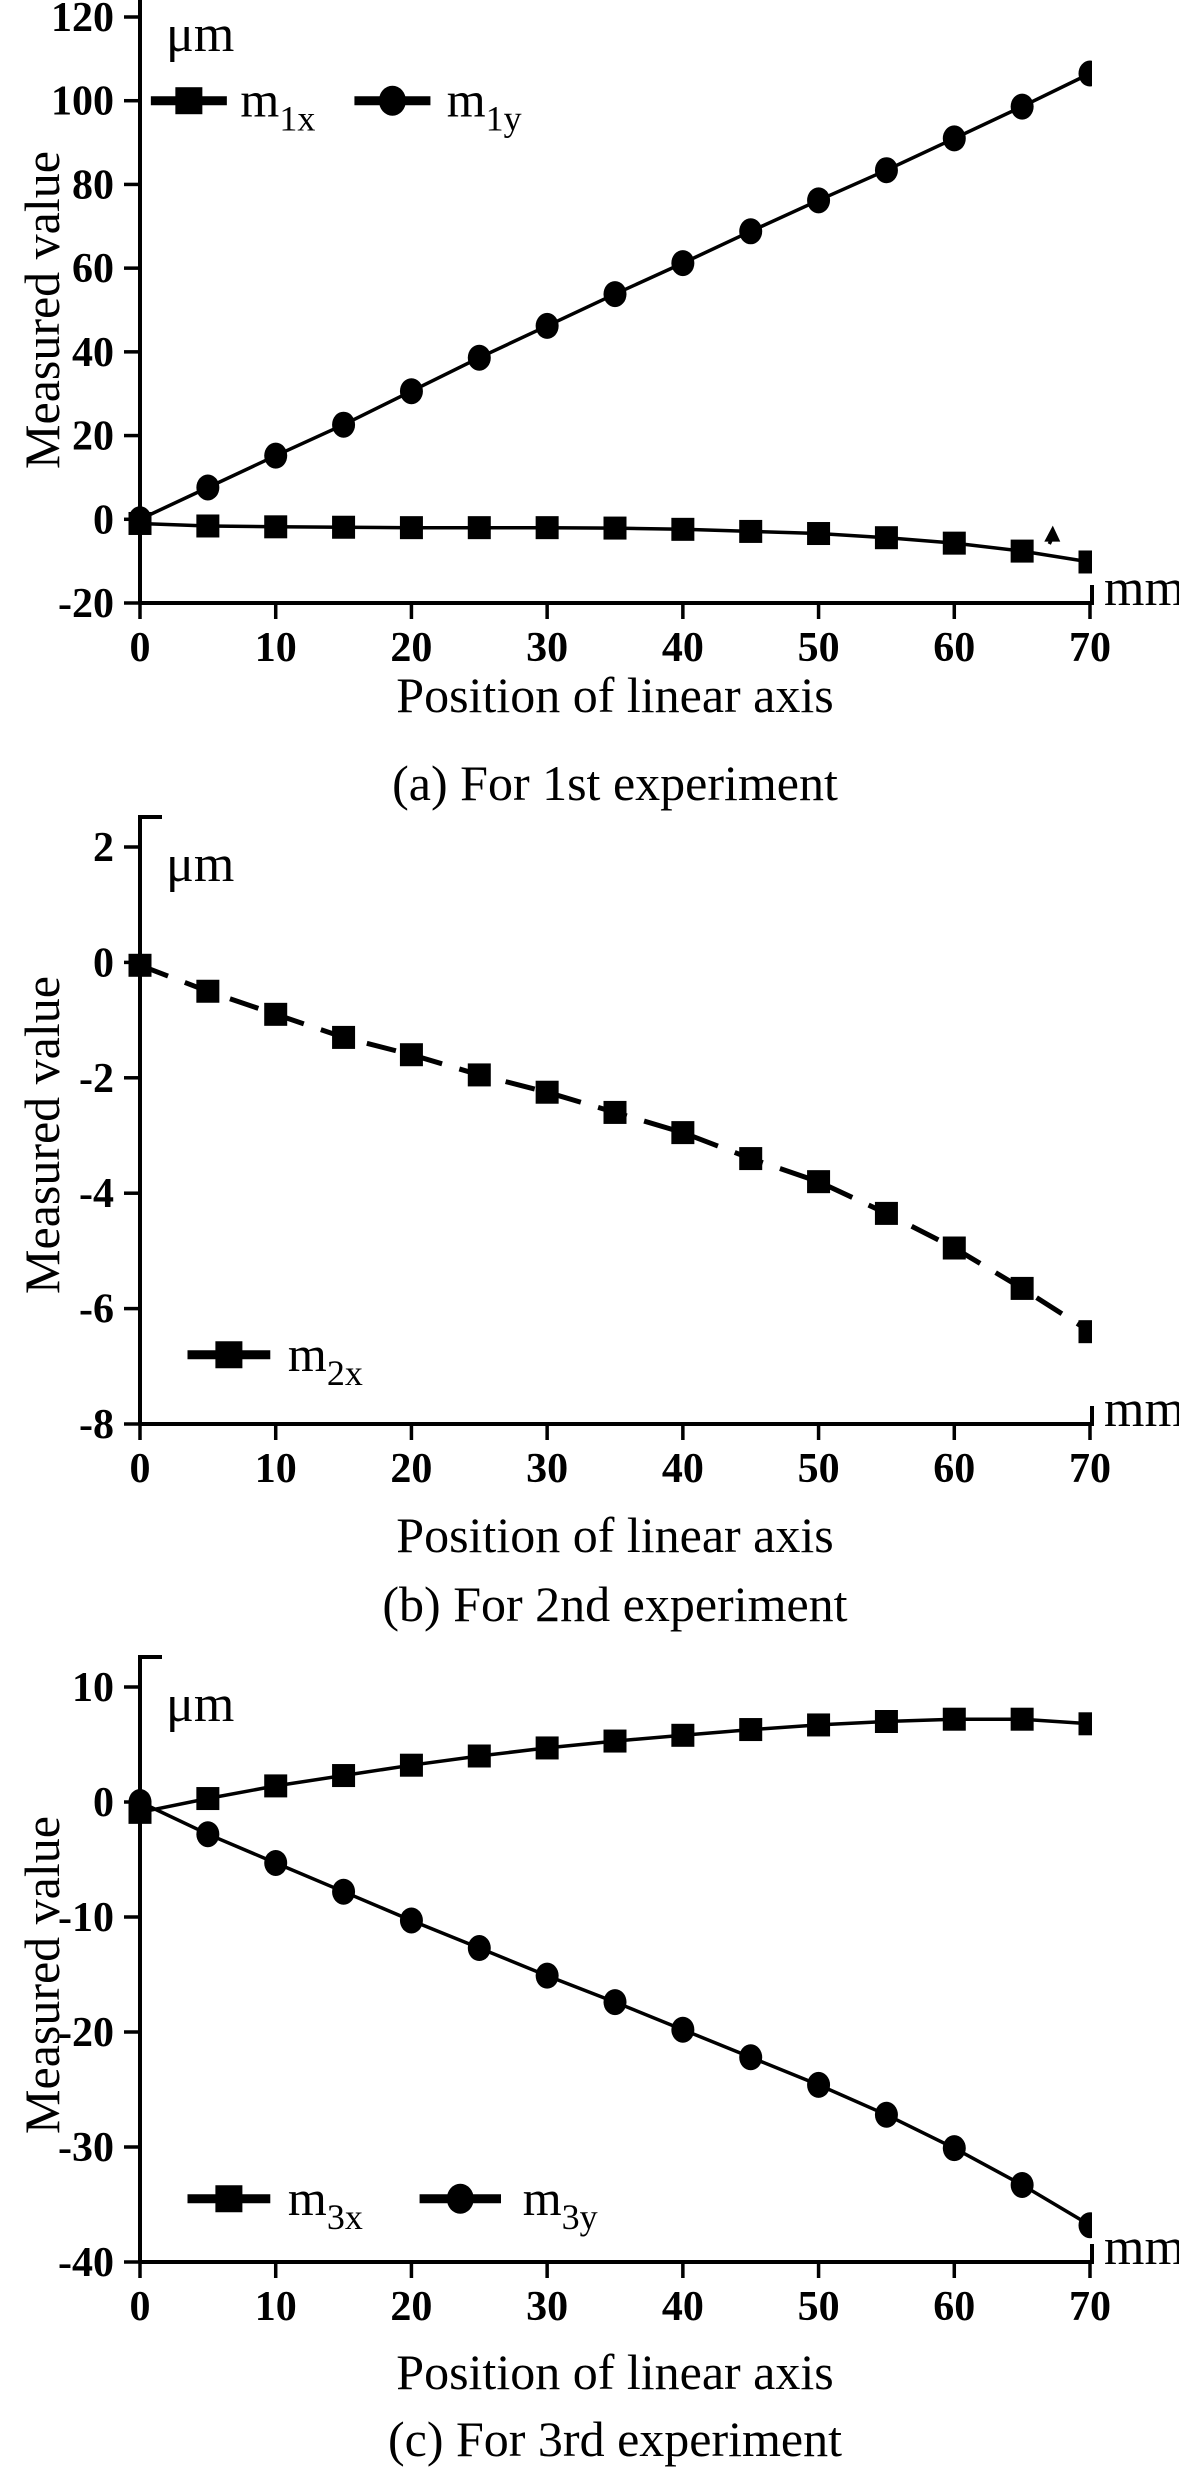 This screenshot has width=1179, height=2468. What do you see at coordinates (42, 1135) in the screenshot?
I see `y-axis-title-chart-b: Measured value` at bounding box center [42, 1135].